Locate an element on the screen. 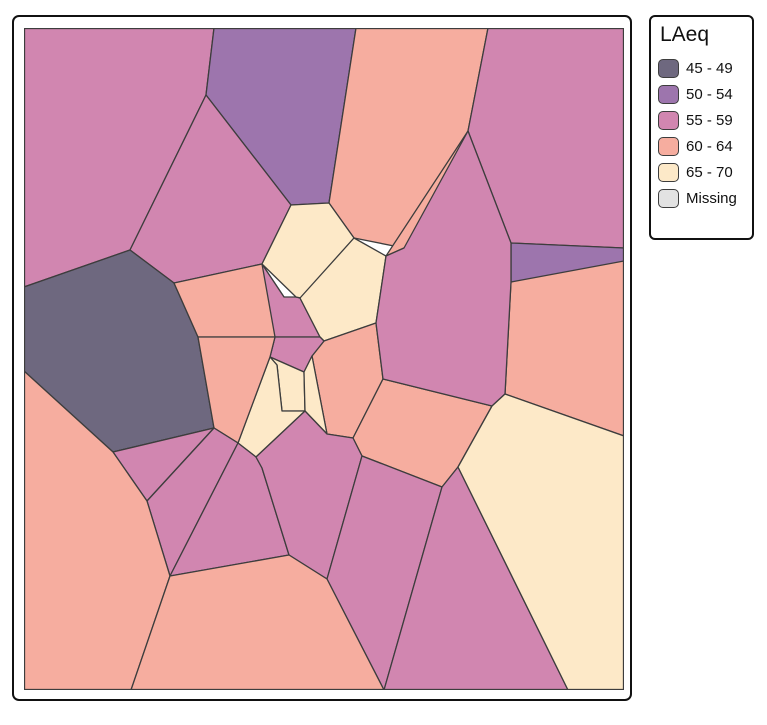 The image size is (767, 725). legend-item: 65 - 70 is located at coordinates (705, 172).